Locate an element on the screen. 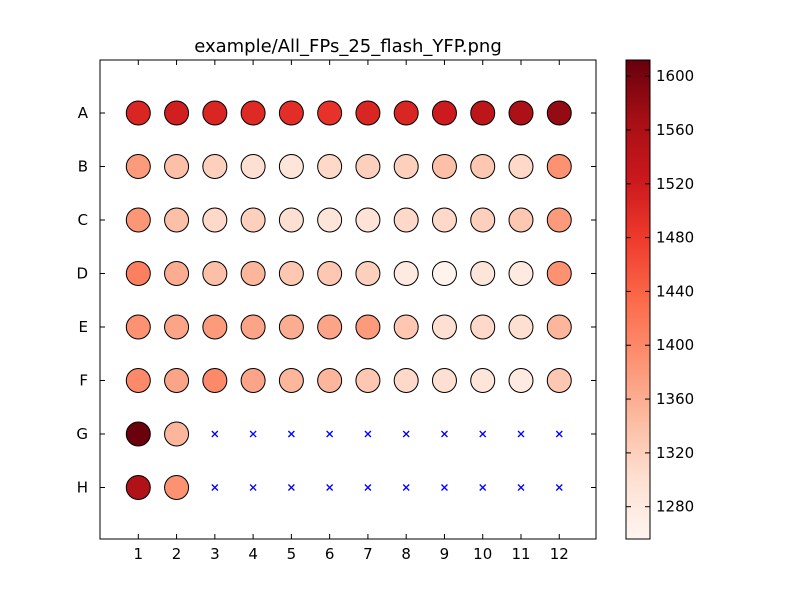 This screenshot has height=600, width=800. colorbar is located at coordinates (638, 299).